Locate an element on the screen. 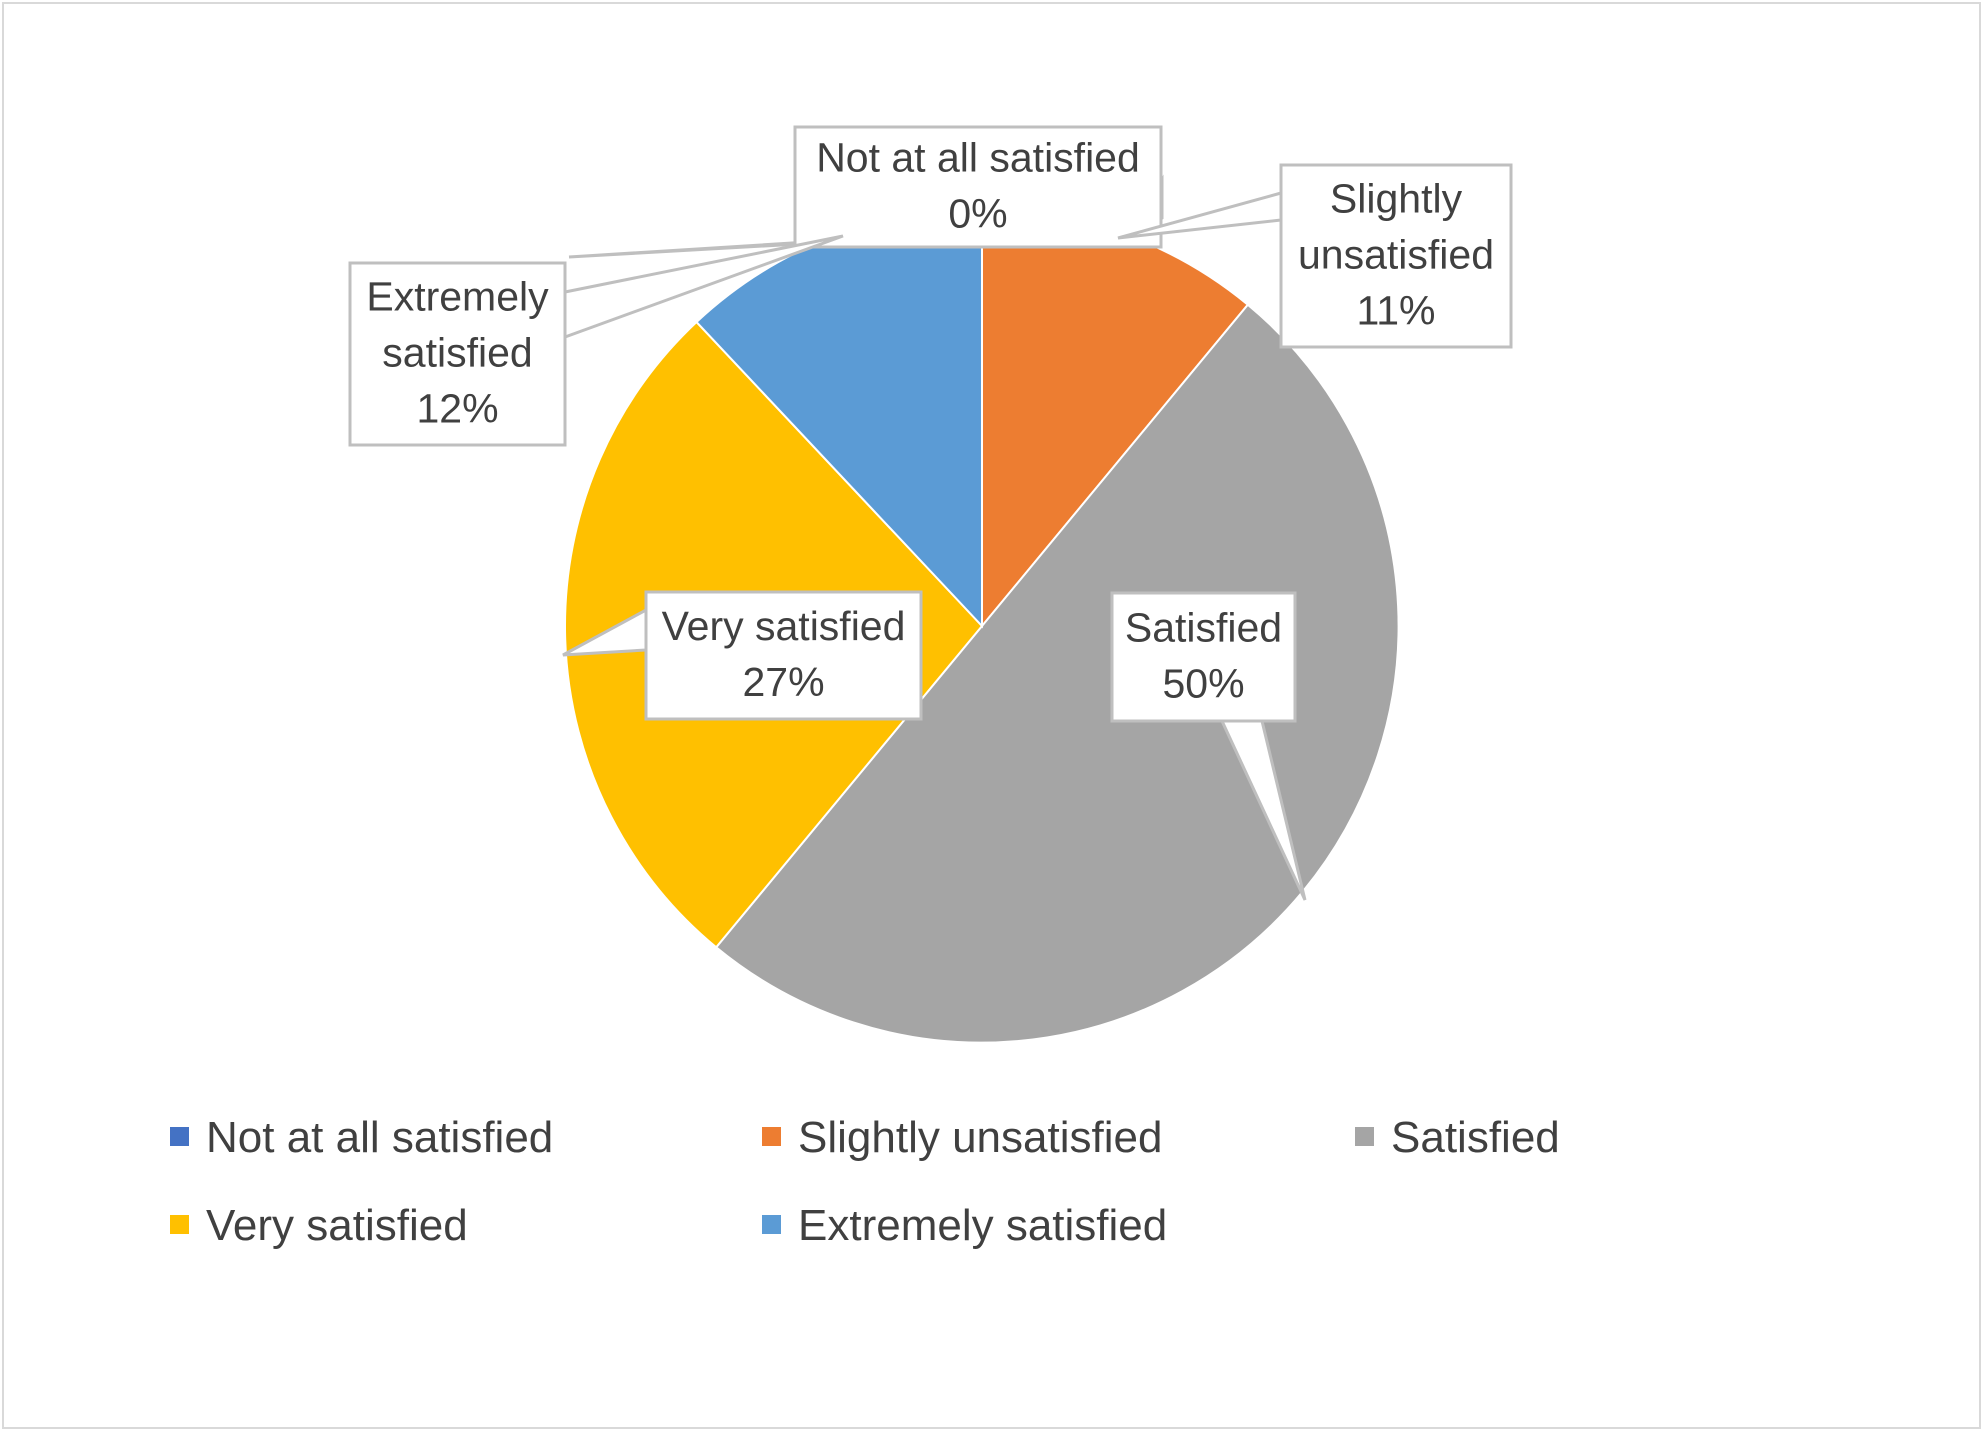 This screenshot has width=1981, height=1429. data-label-value: 12% is located at coordinates (457, 408).